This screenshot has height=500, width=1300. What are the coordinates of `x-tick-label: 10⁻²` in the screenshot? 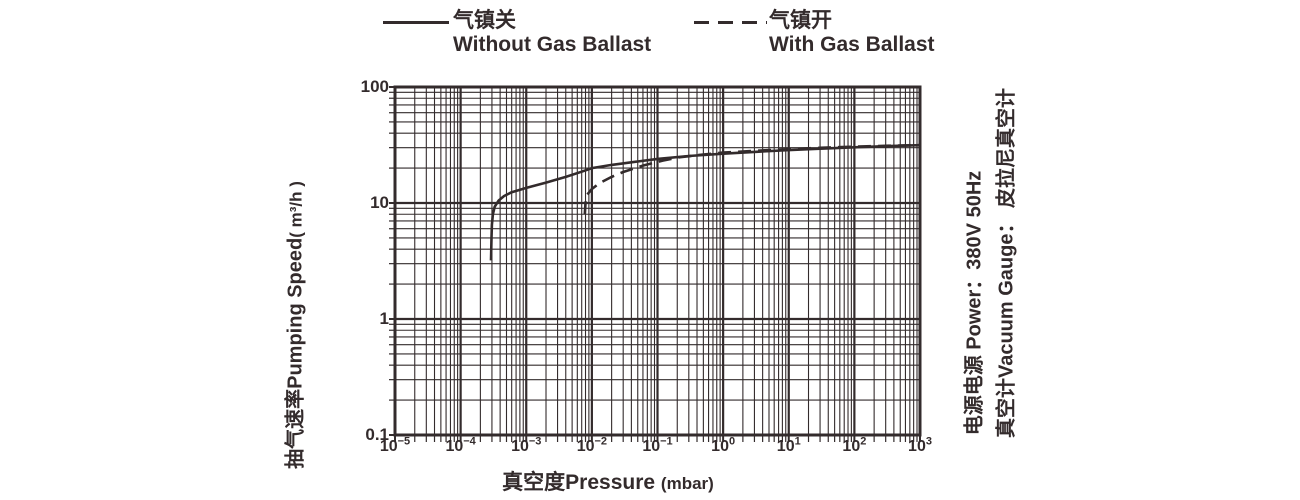 It's located at (592, 445).